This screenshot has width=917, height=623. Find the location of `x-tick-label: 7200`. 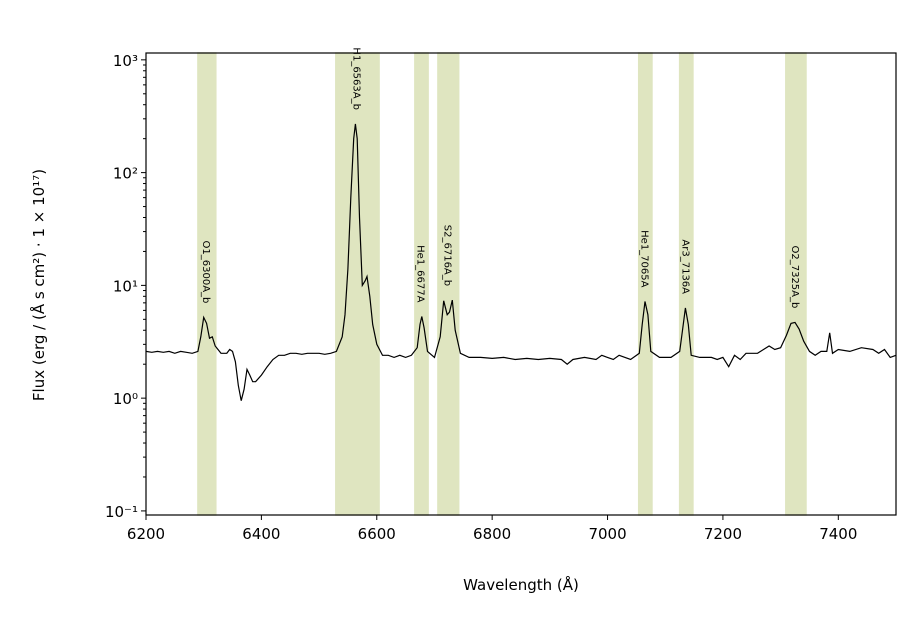

x-tick-label: 7200 is located at coordinates (723, 534).